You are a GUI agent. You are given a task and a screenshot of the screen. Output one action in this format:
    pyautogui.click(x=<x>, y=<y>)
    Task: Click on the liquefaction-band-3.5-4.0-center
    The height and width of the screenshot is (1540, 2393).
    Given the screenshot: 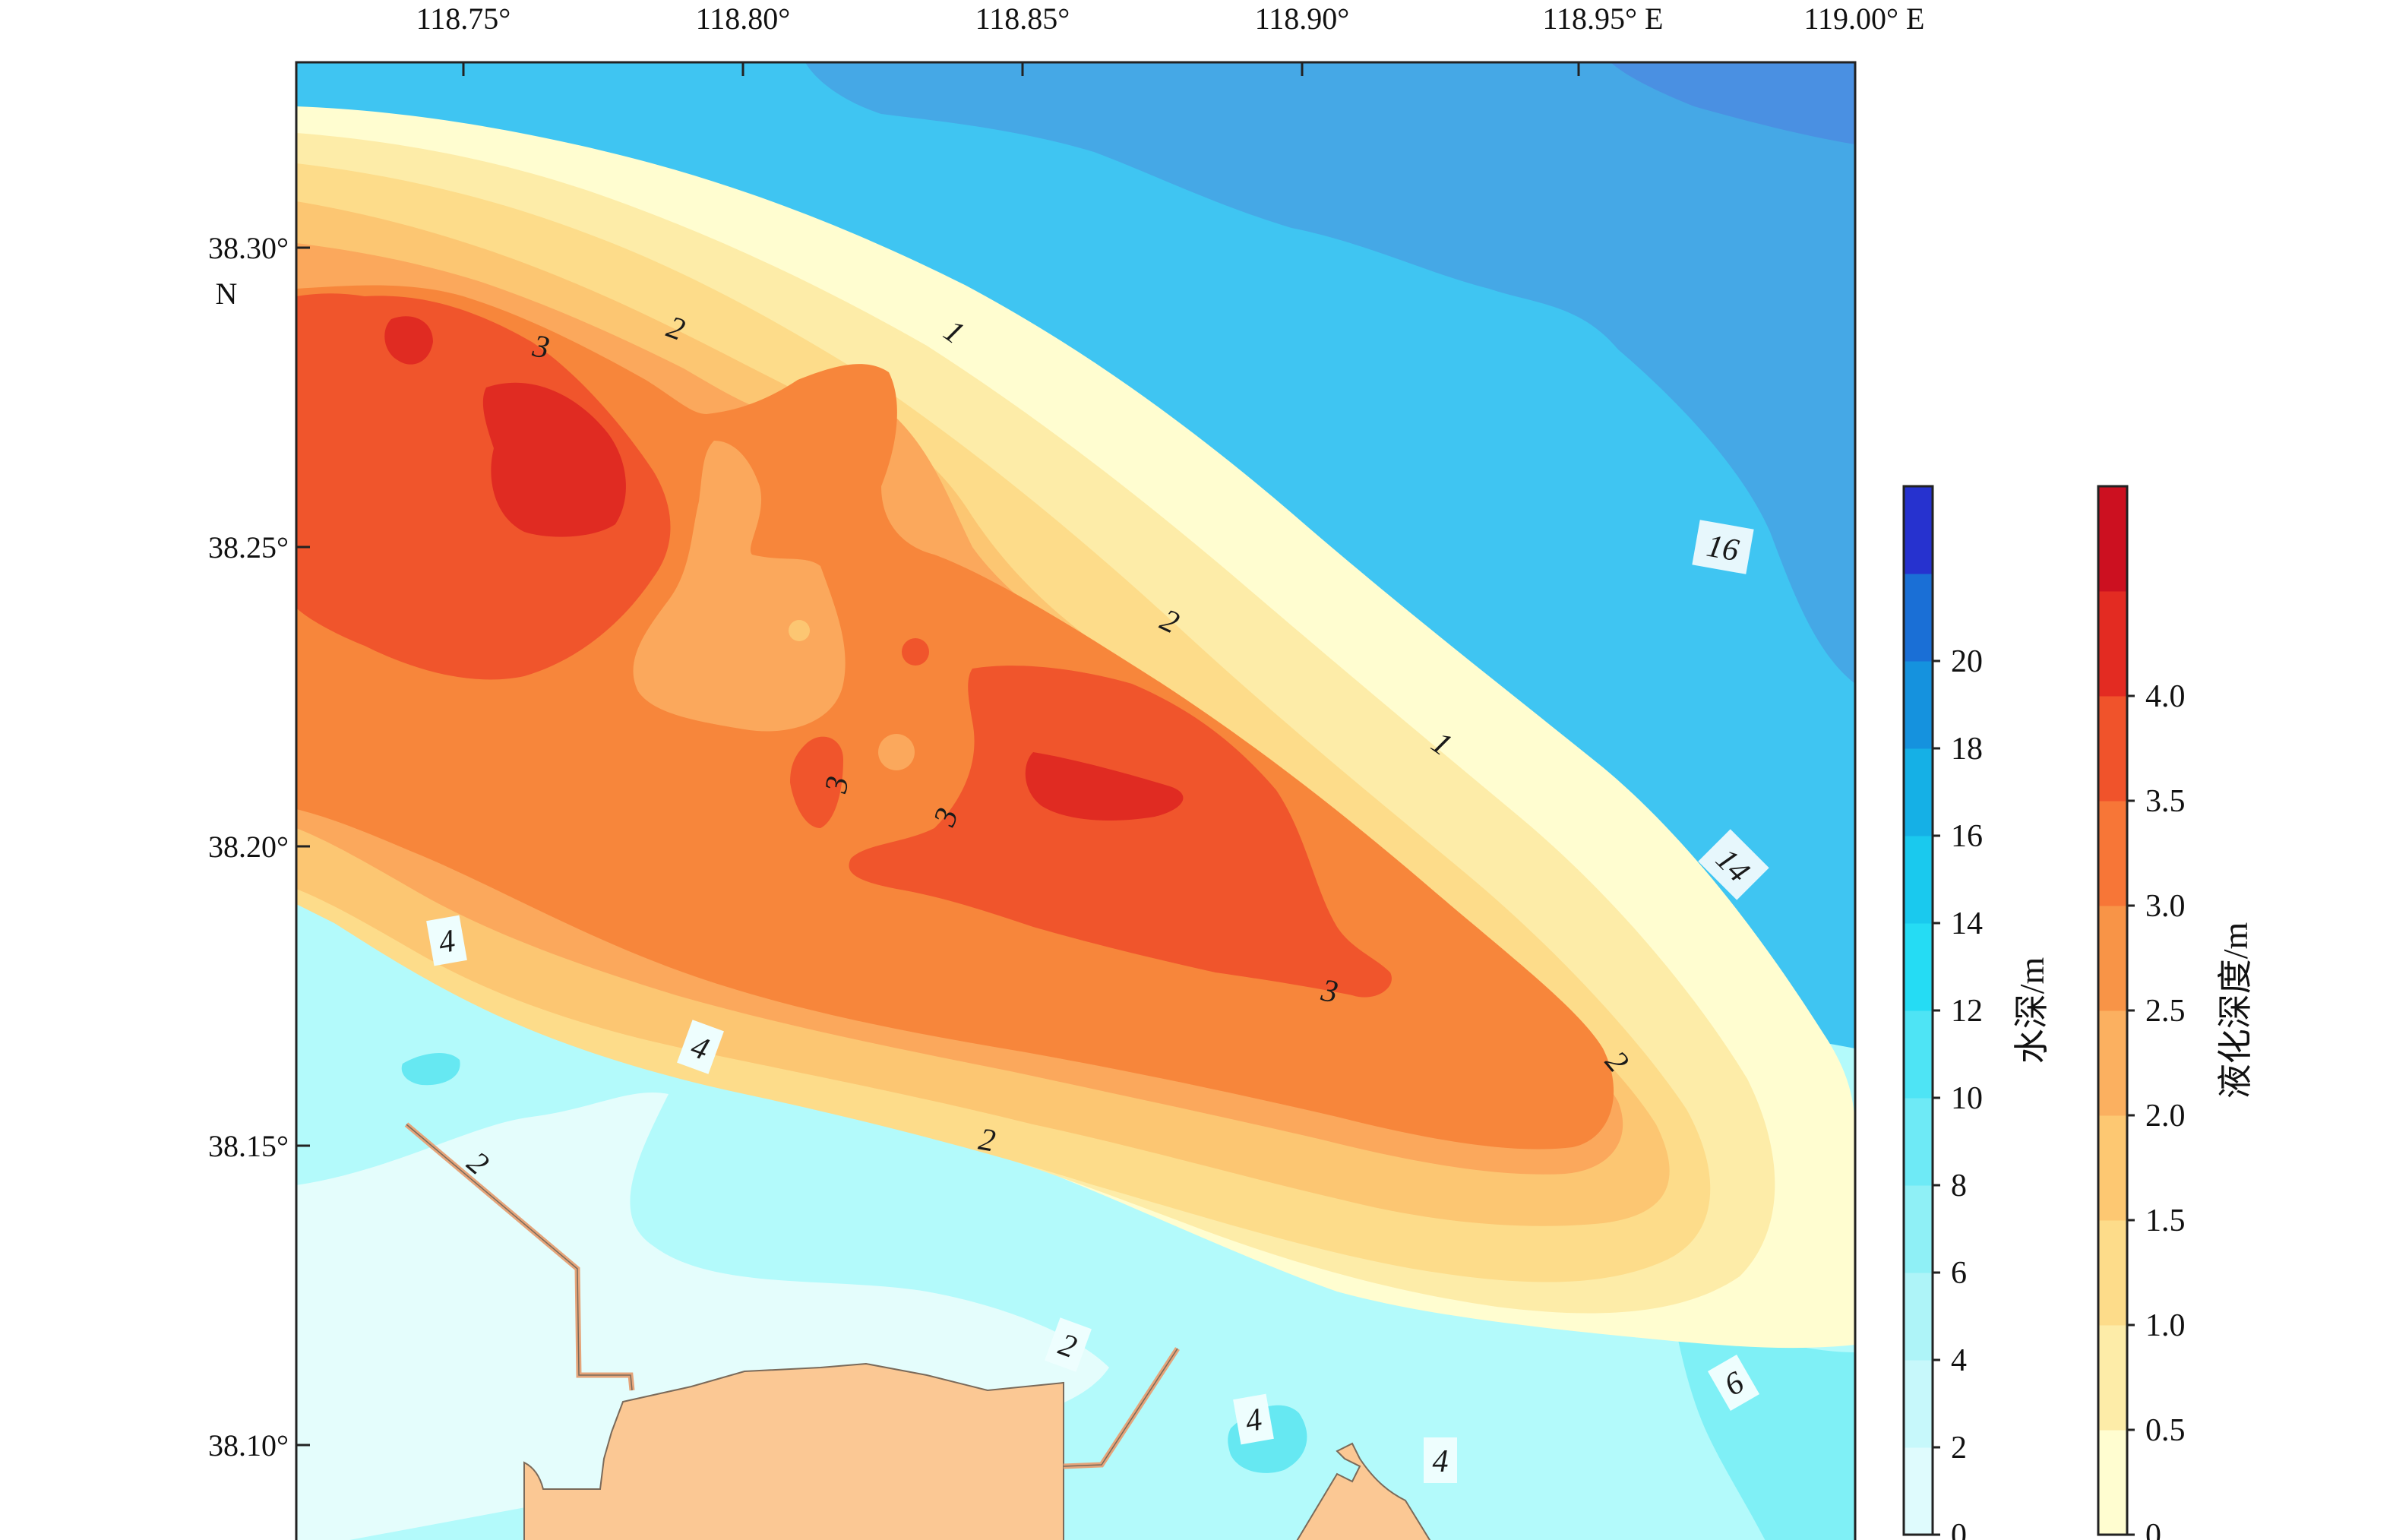 What is the action you would take?
    pyautogui.click(x=1104, y=786)
    